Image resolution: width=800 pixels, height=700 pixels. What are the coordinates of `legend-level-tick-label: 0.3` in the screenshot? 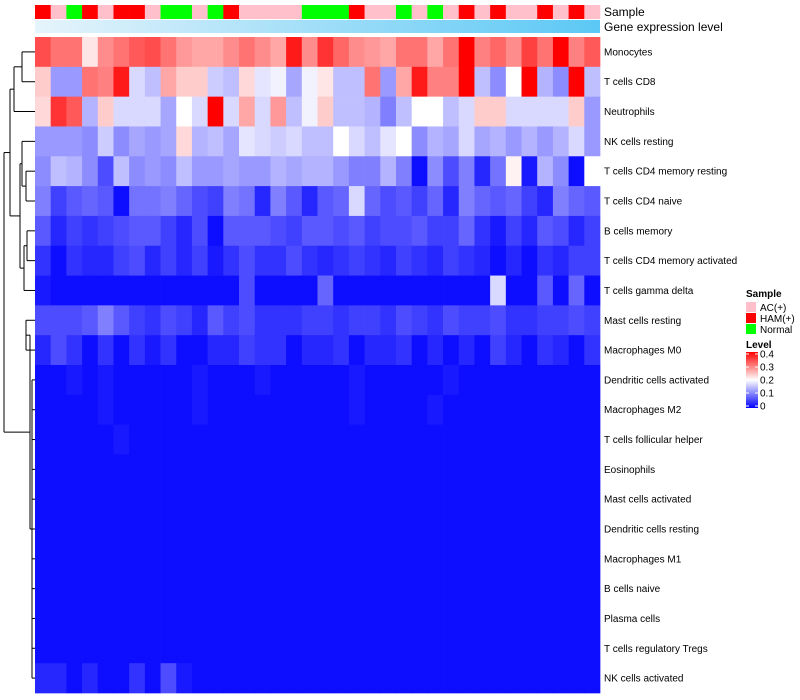 It's located at (767, 368).